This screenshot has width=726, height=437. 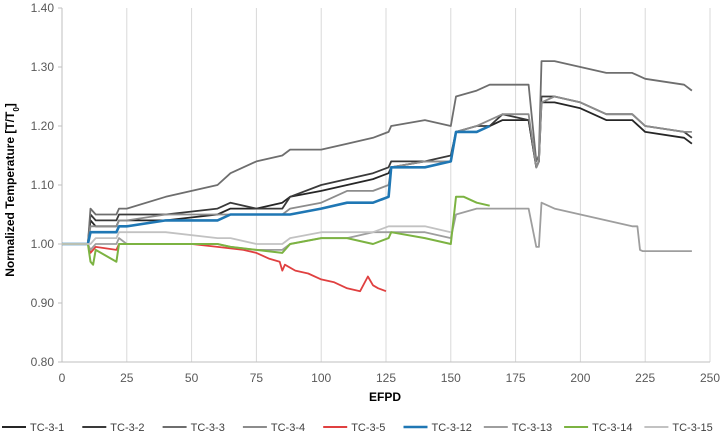 What do you see at coordinates (62, 378) in the screenshot?
I see `x-tick-label: 0` at bounding box center [62, 378].